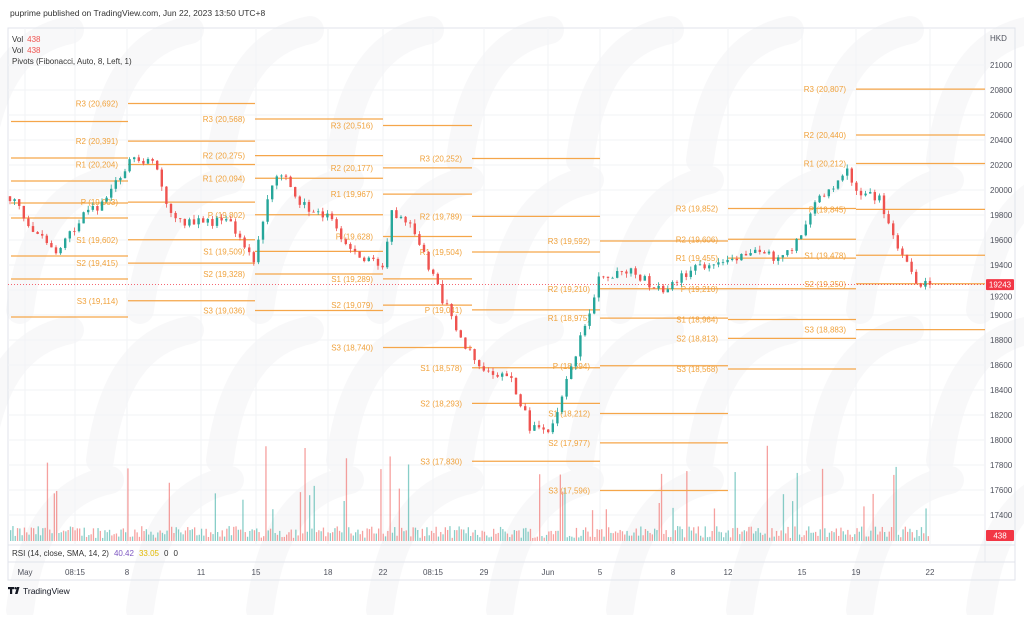  I want to click on rsi-label: RSI (14, close, SMA, 14, 2), so click(60, 553).